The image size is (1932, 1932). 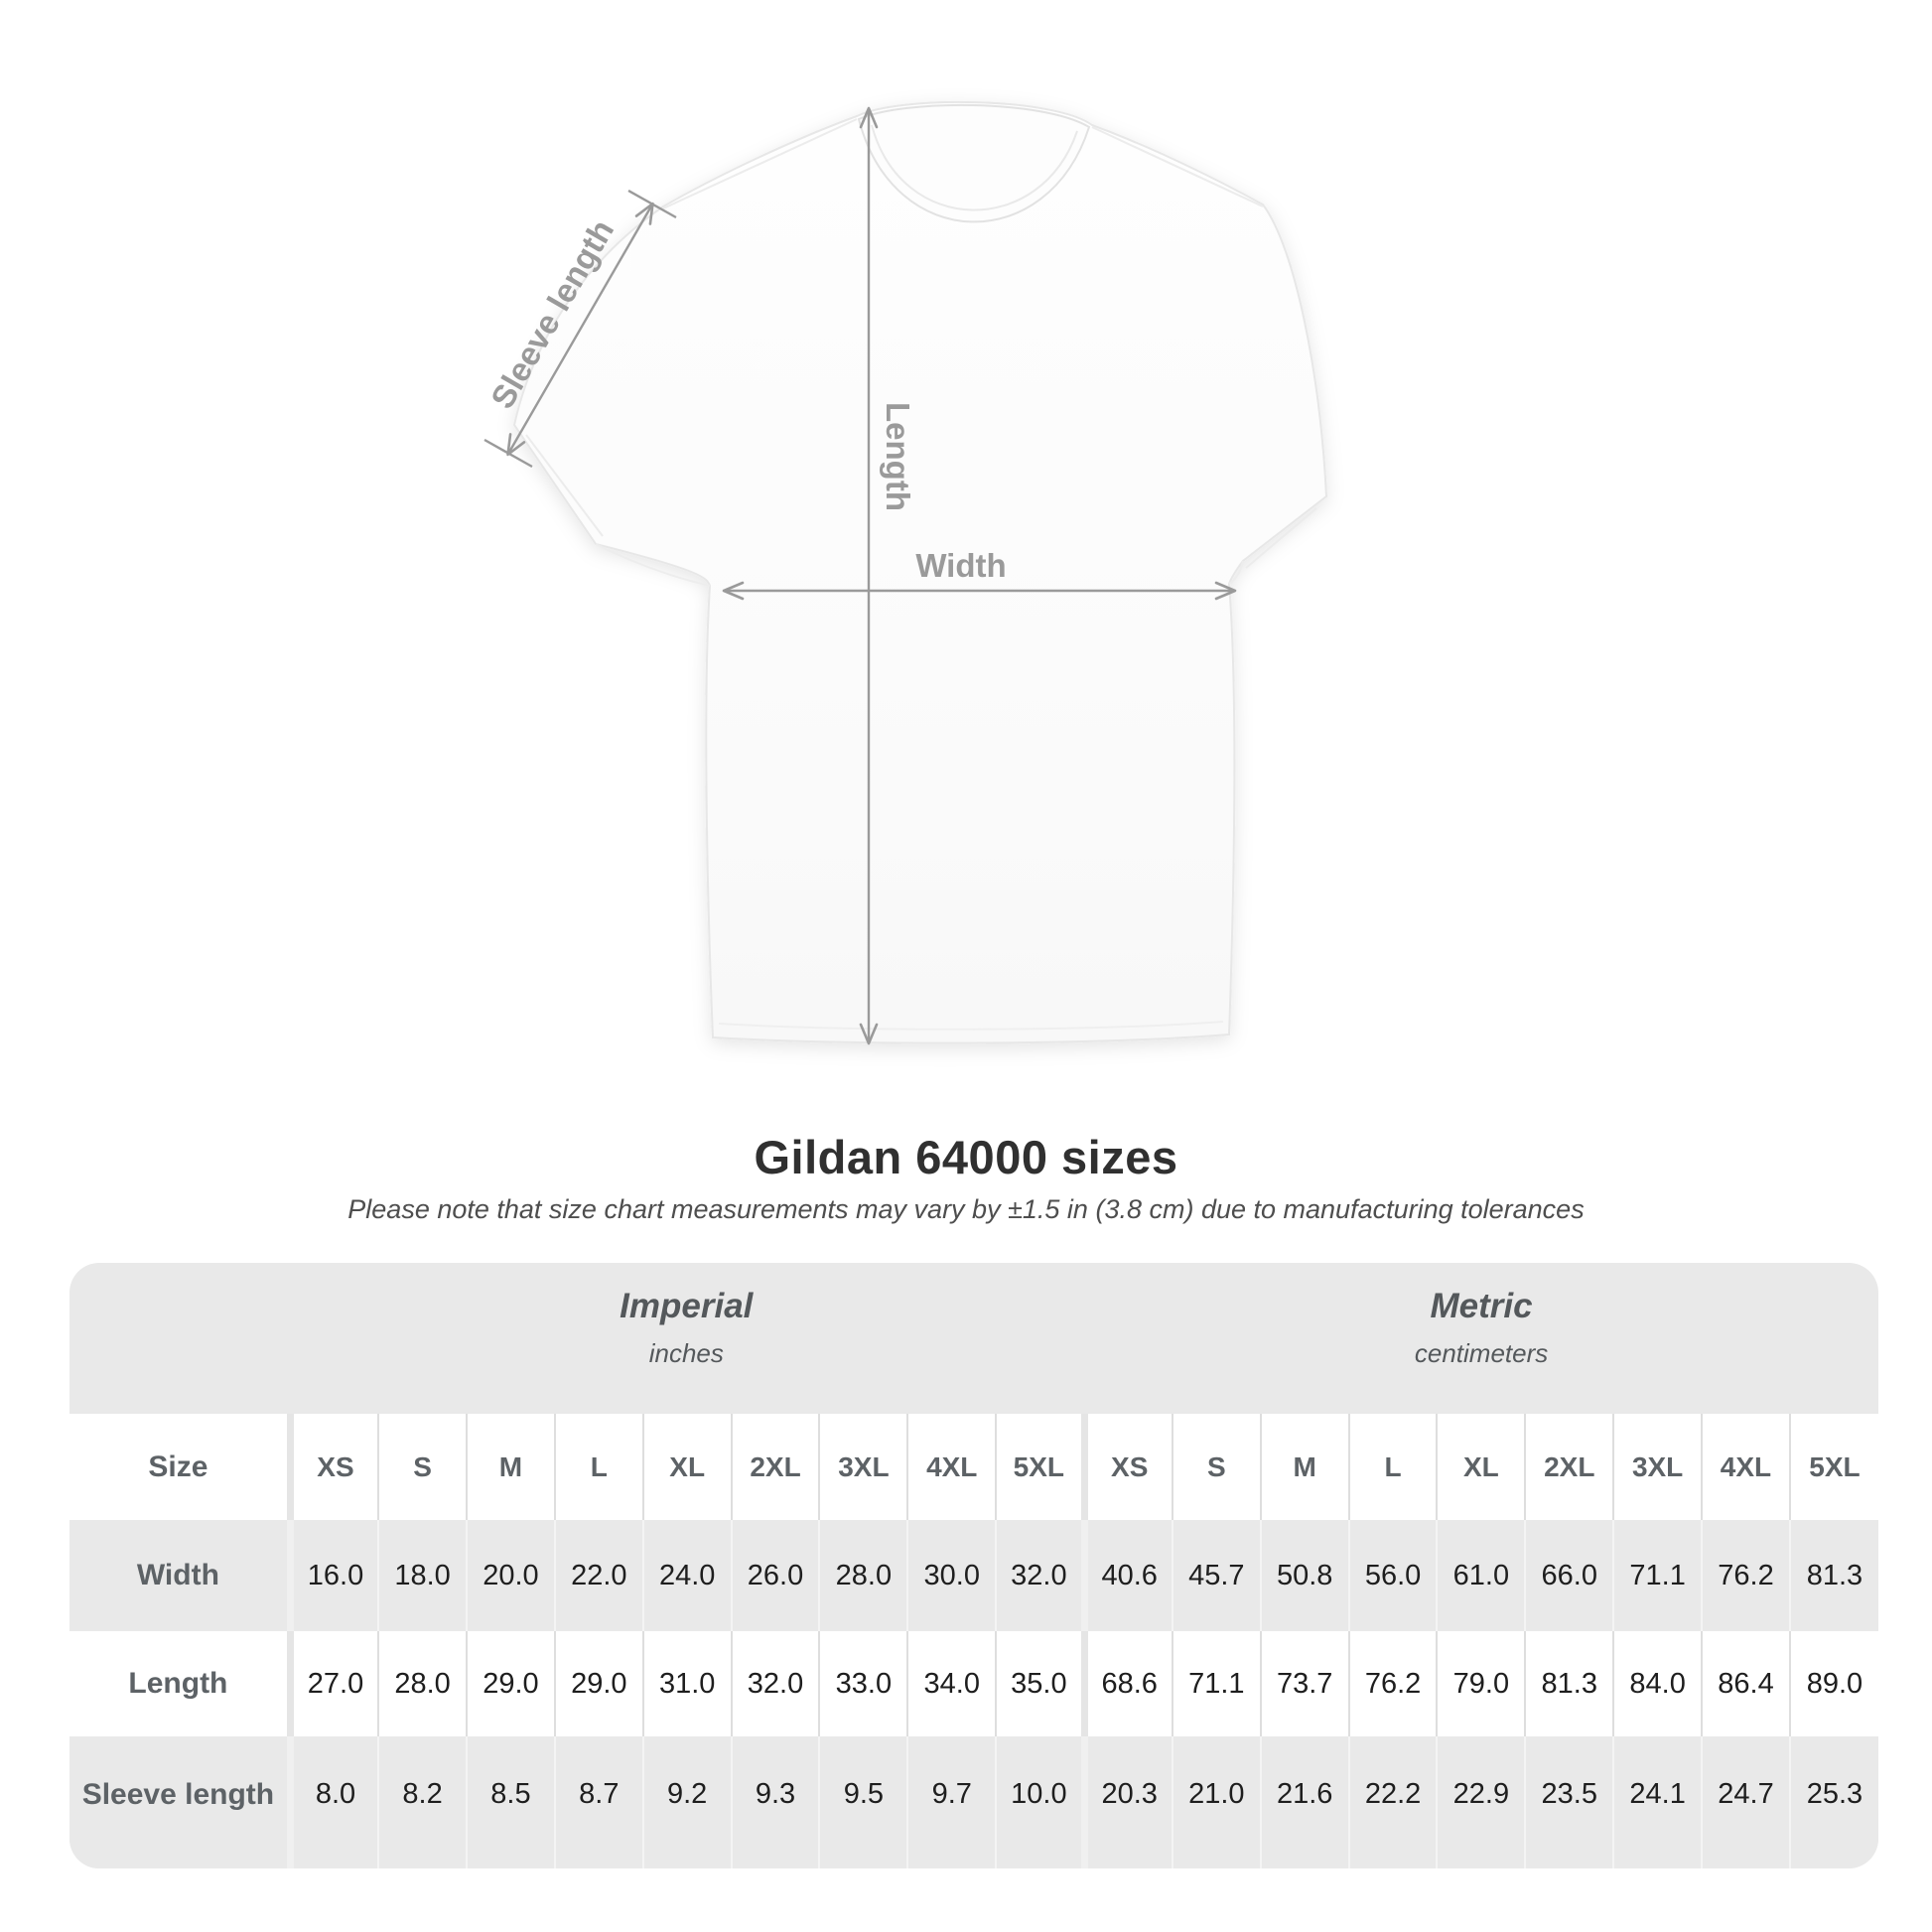 I want to click on size-s-metric: S, so click(x=1216, y=1467).